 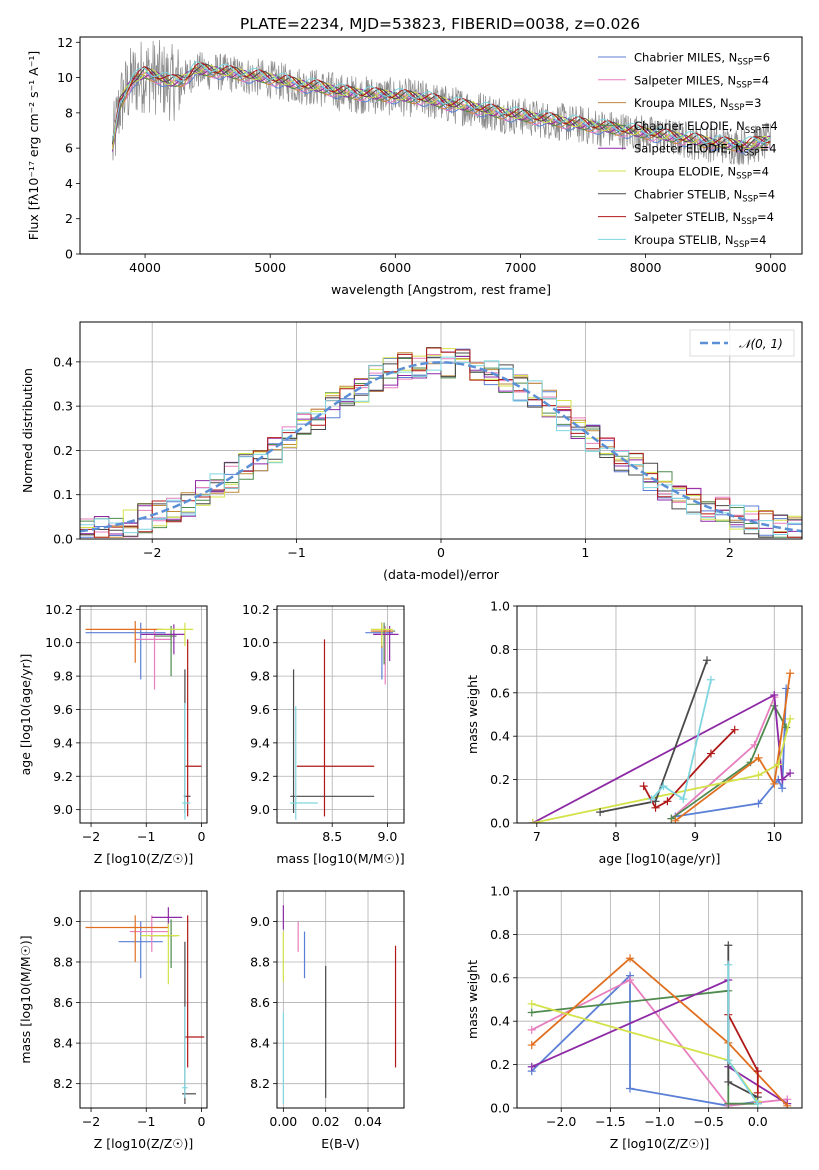 I want to click on x-tick-label: −2, so click(x=91, y=836).